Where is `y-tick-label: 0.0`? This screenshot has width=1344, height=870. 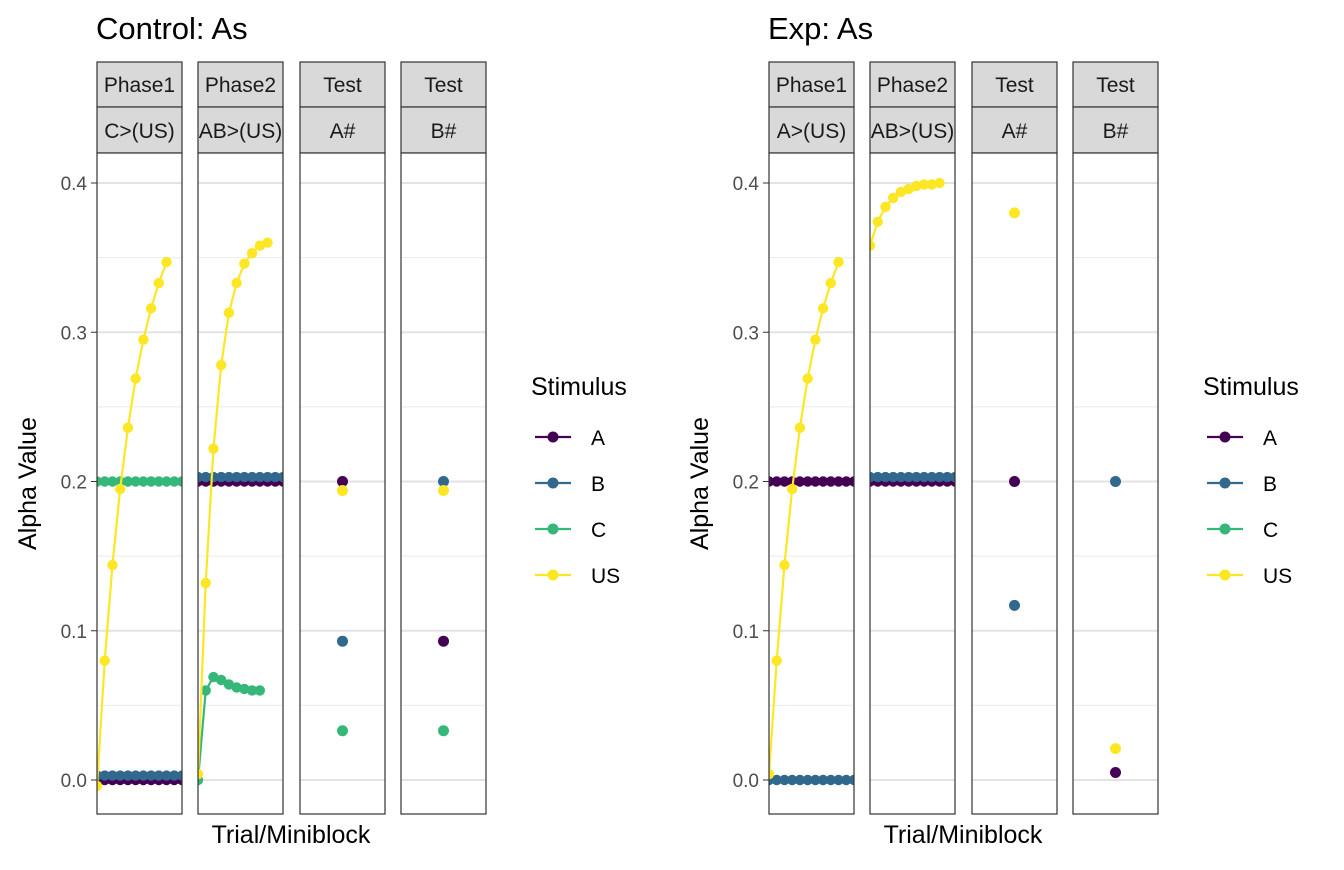
y-tick-label: 0.0 is located at coordinates (746, 781).